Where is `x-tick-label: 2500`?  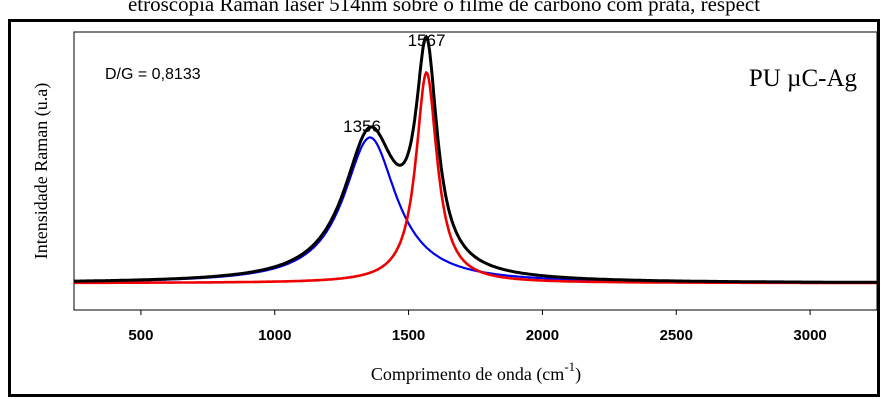 x-tick-label: 2500 is located at coordinates (676, 335).